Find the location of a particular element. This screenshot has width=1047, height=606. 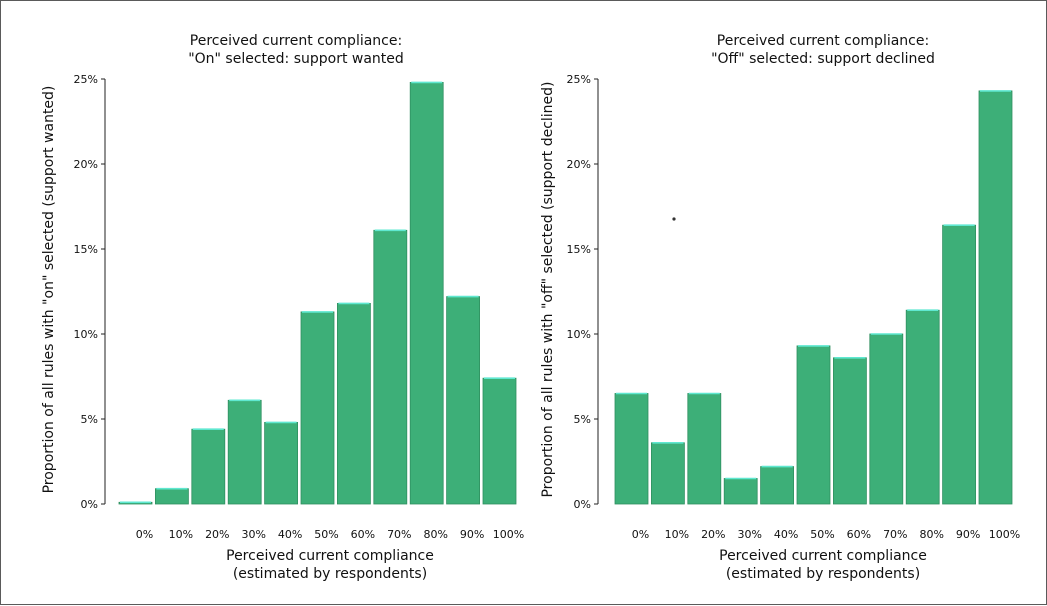

bar-0pct is located at coordinates (631, 449).